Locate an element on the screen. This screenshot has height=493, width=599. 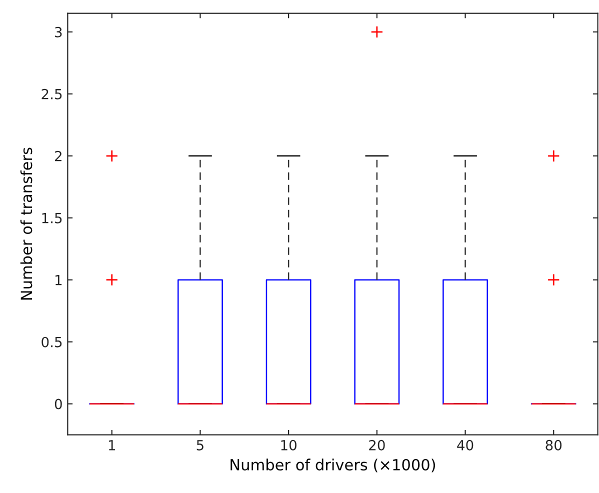
y-tick-label: 0 is located at coordinates (58, 404).